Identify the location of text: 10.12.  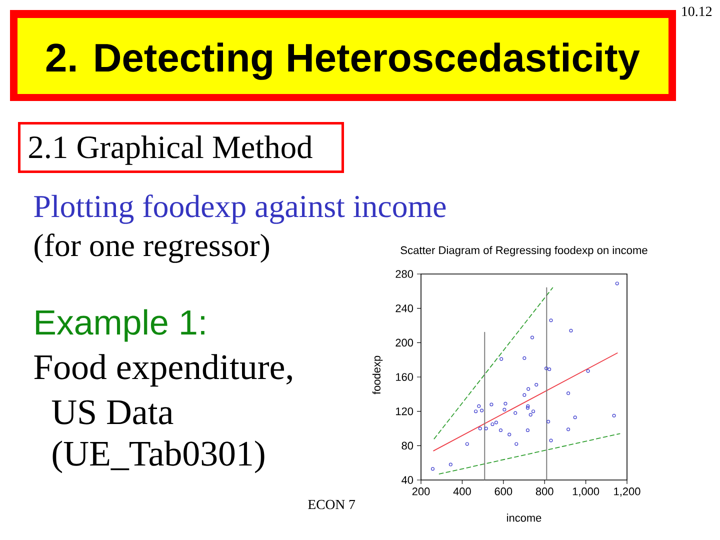
(697, 11).